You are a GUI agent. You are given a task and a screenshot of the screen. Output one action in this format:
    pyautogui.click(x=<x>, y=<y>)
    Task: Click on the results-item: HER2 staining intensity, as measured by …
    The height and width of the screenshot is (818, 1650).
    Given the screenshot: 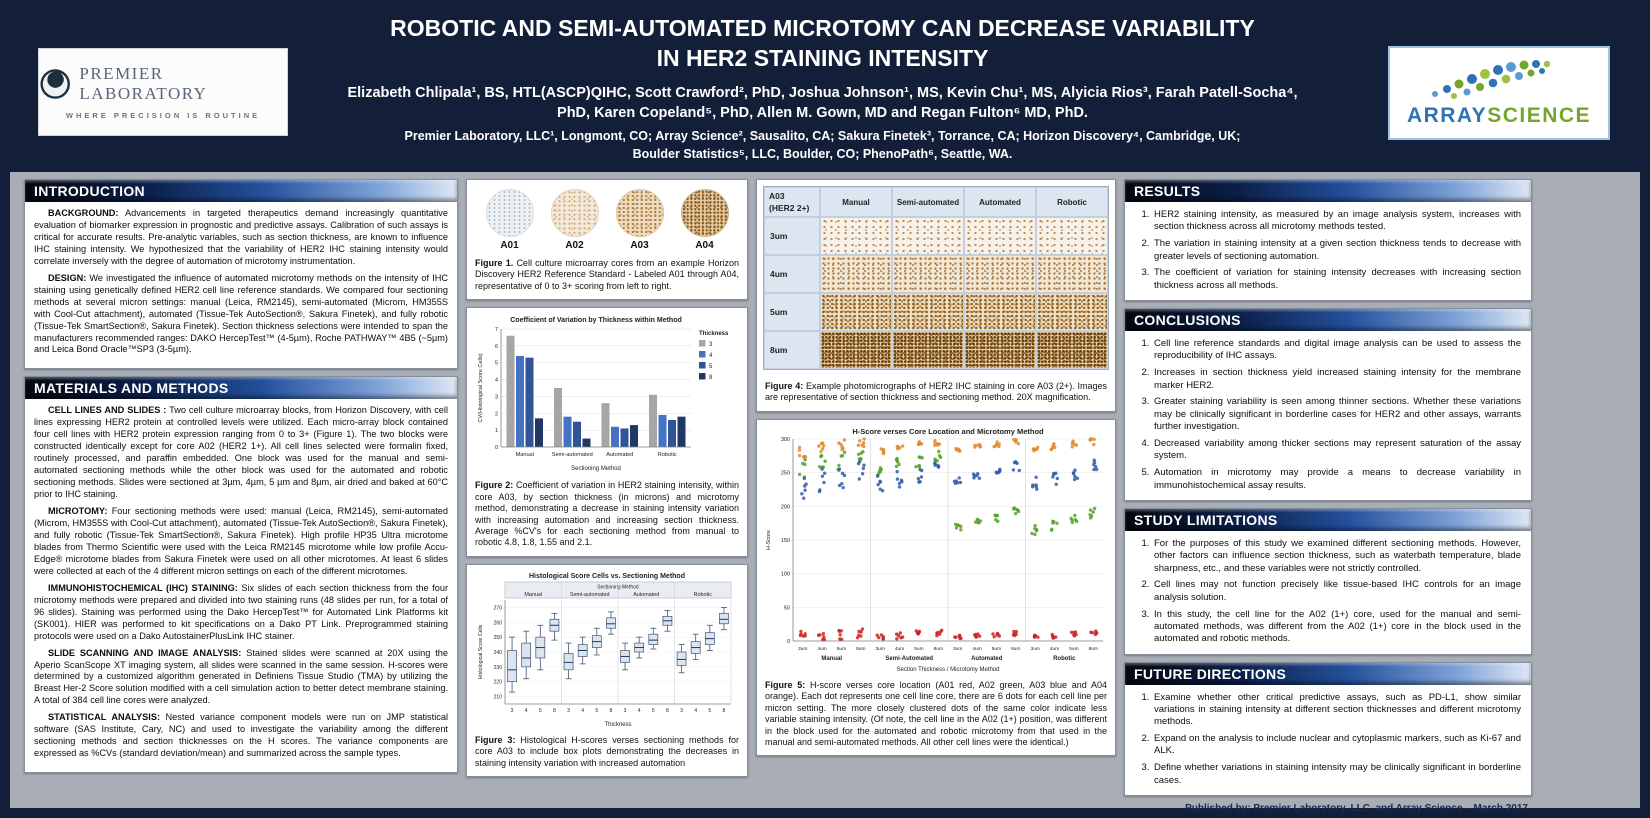 What is the action you would take?
    pyautogui.click(x=1336, y=221)
    